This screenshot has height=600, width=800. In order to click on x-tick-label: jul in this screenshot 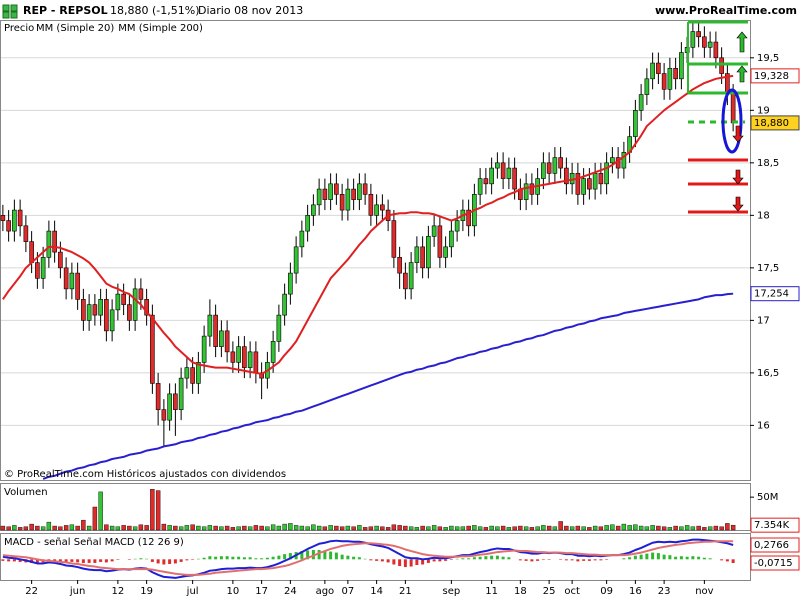, I will do `click(192, 591)`.